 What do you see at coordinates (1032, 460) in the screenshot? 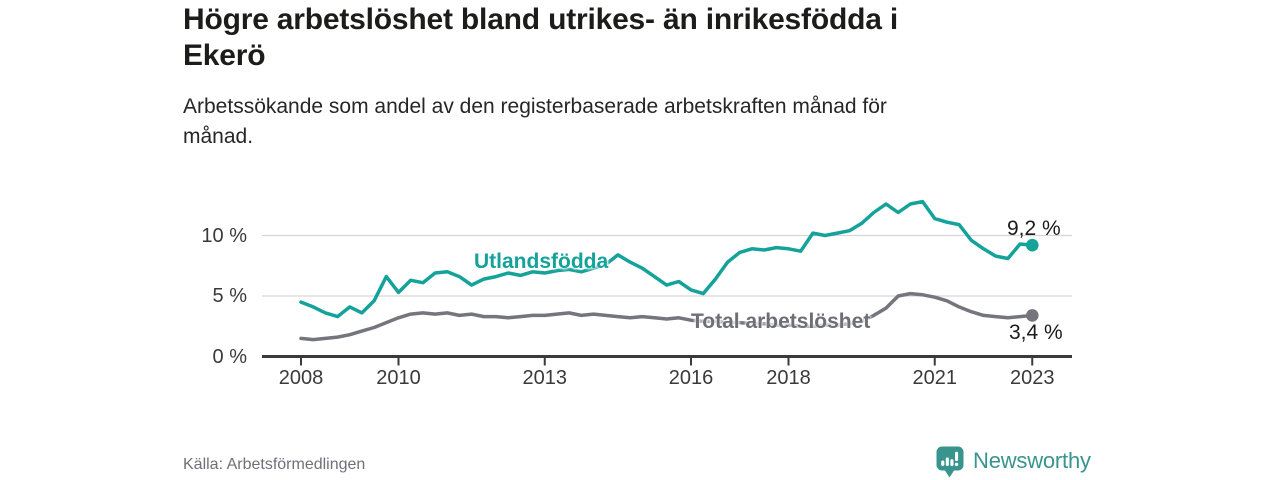
I see `newsworthy-wordmark: Newsworthy` at bounding box center [1032, 460].